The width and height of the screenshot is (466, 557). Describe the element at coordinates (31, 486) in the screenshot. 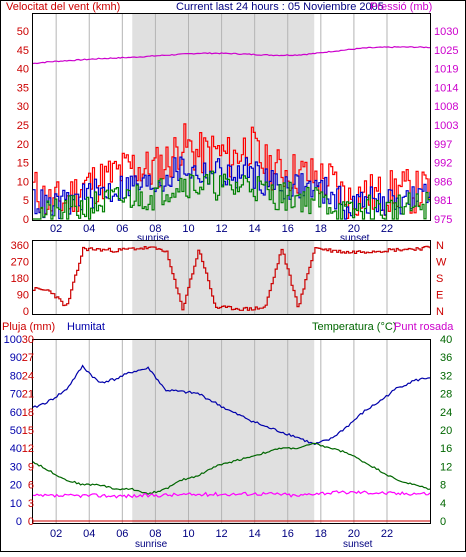

I see `axis-tick-label: 6` at that location.